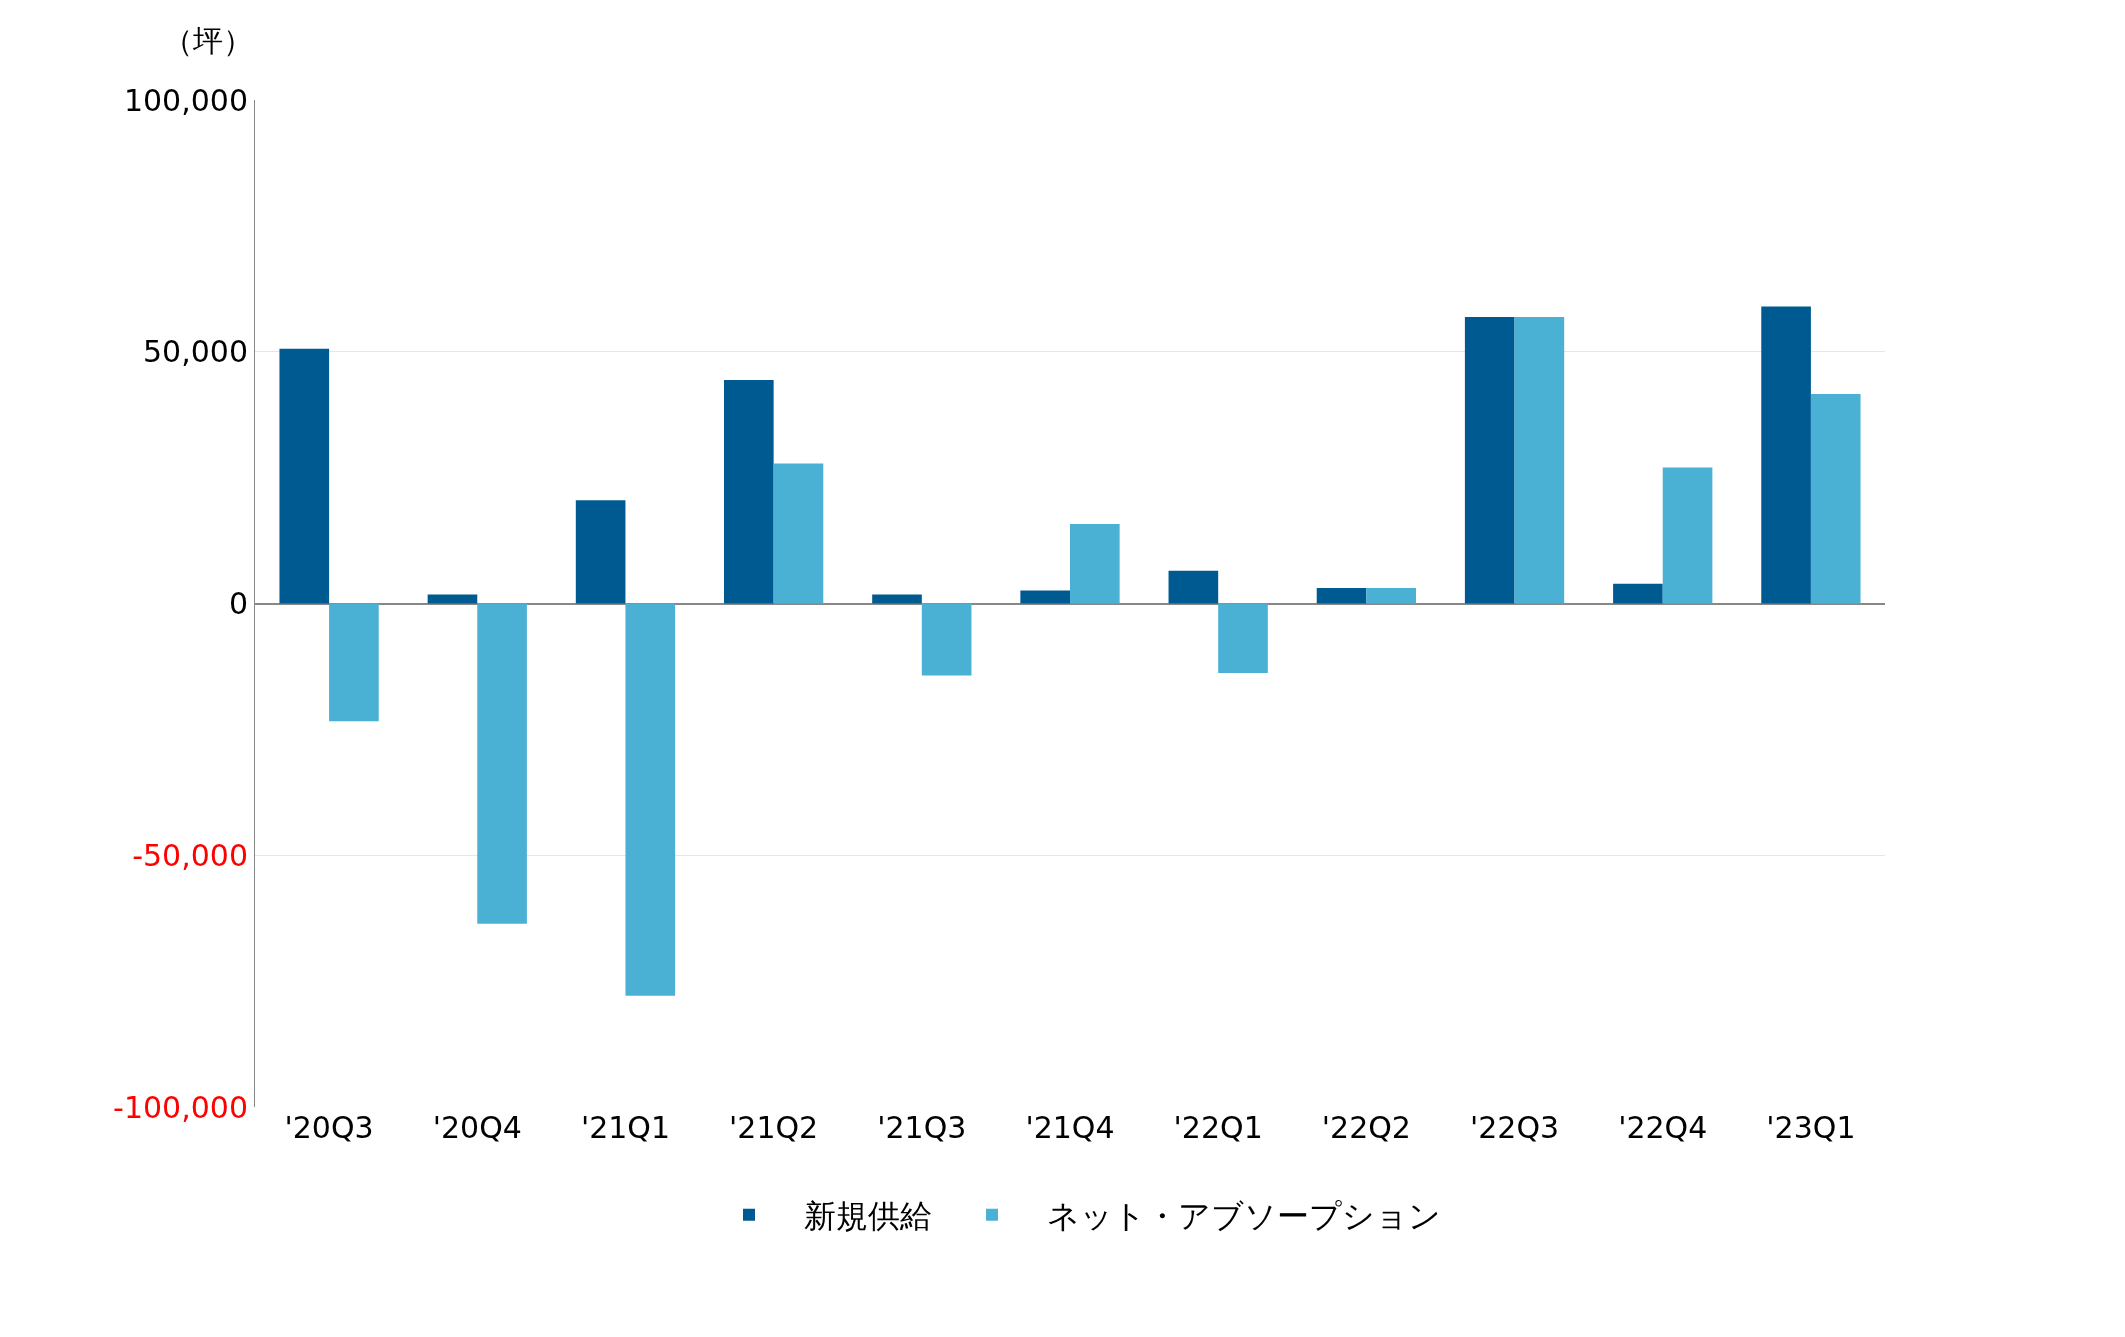  I want to click on y-axis-title: （坪）, so click(208, 40).